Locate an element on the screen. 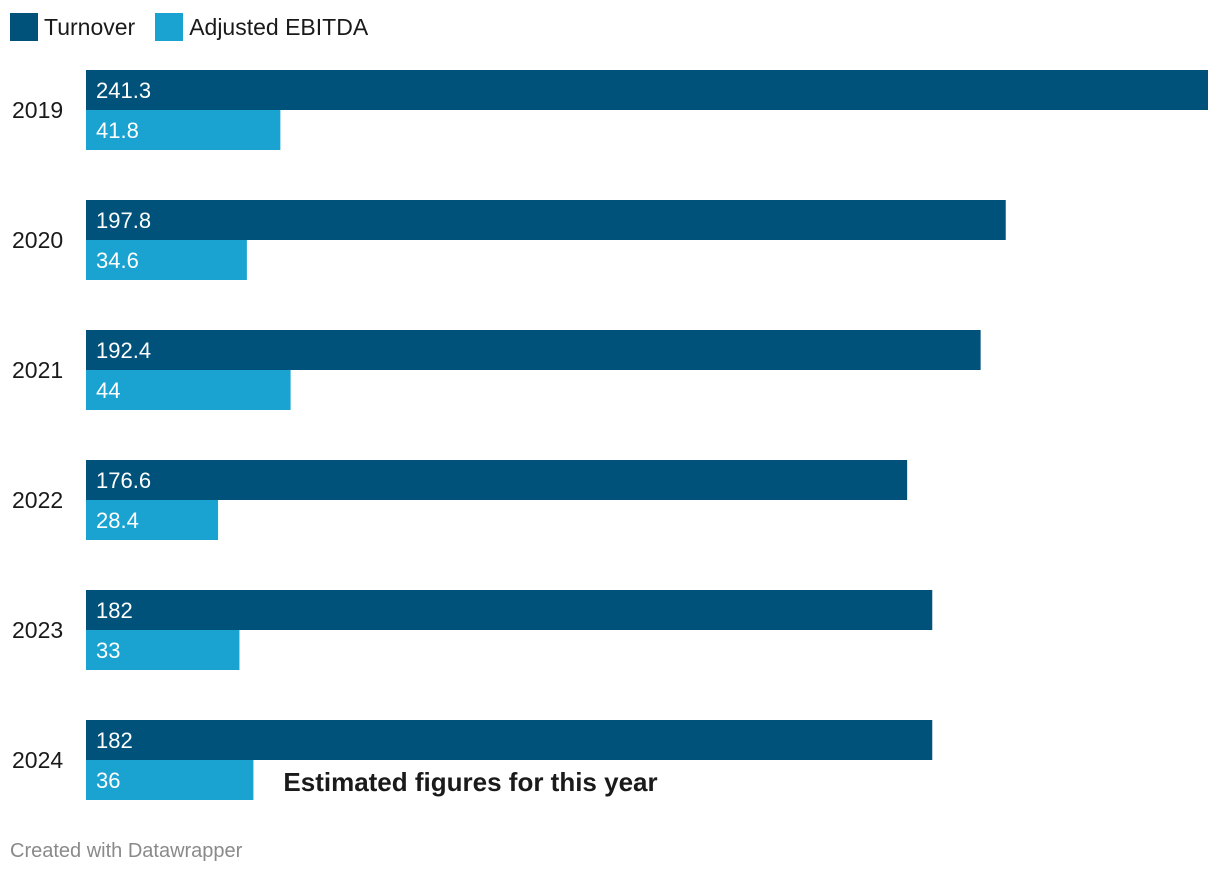 The height and width of the screenshot is (876, 1220). value-label-adjusted-ebitda-2020: 34.6 is located at coordinates (117, 260).